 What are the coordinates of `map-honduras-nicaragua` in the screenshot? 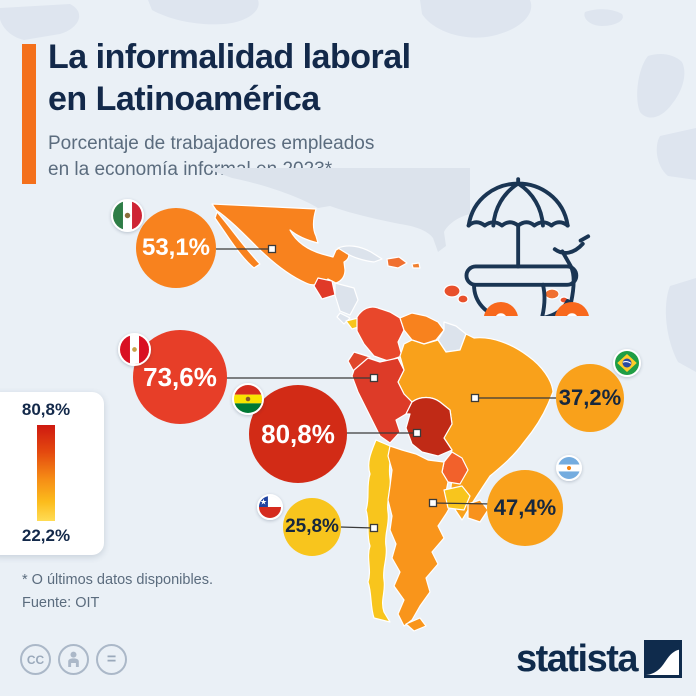 It's located at (346, 299).